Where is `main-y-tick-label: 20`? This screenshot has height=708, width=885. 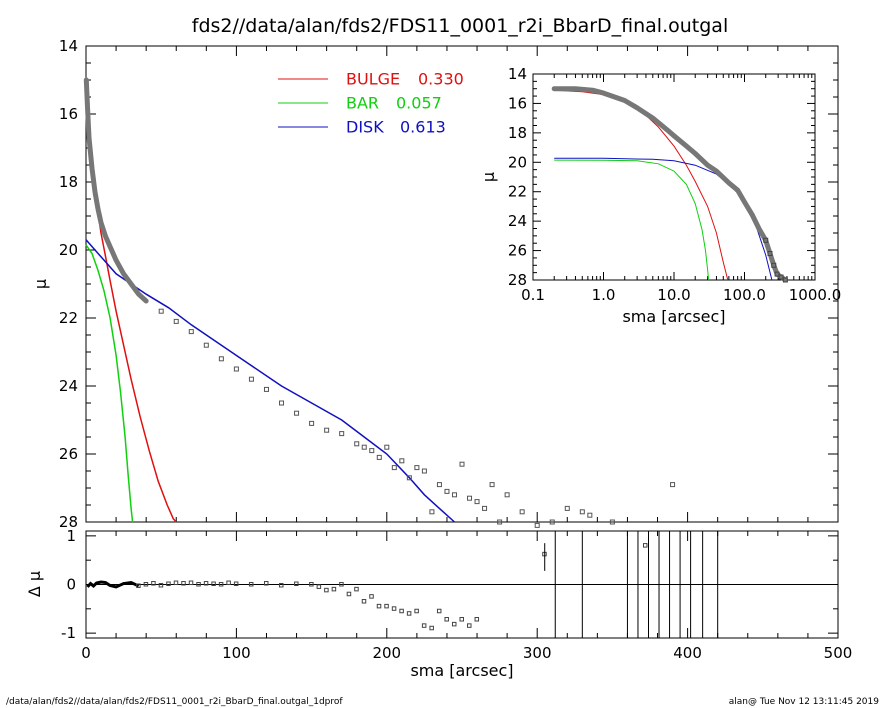
main-y-tick-label: 20 is located at coordinates (68, 250).